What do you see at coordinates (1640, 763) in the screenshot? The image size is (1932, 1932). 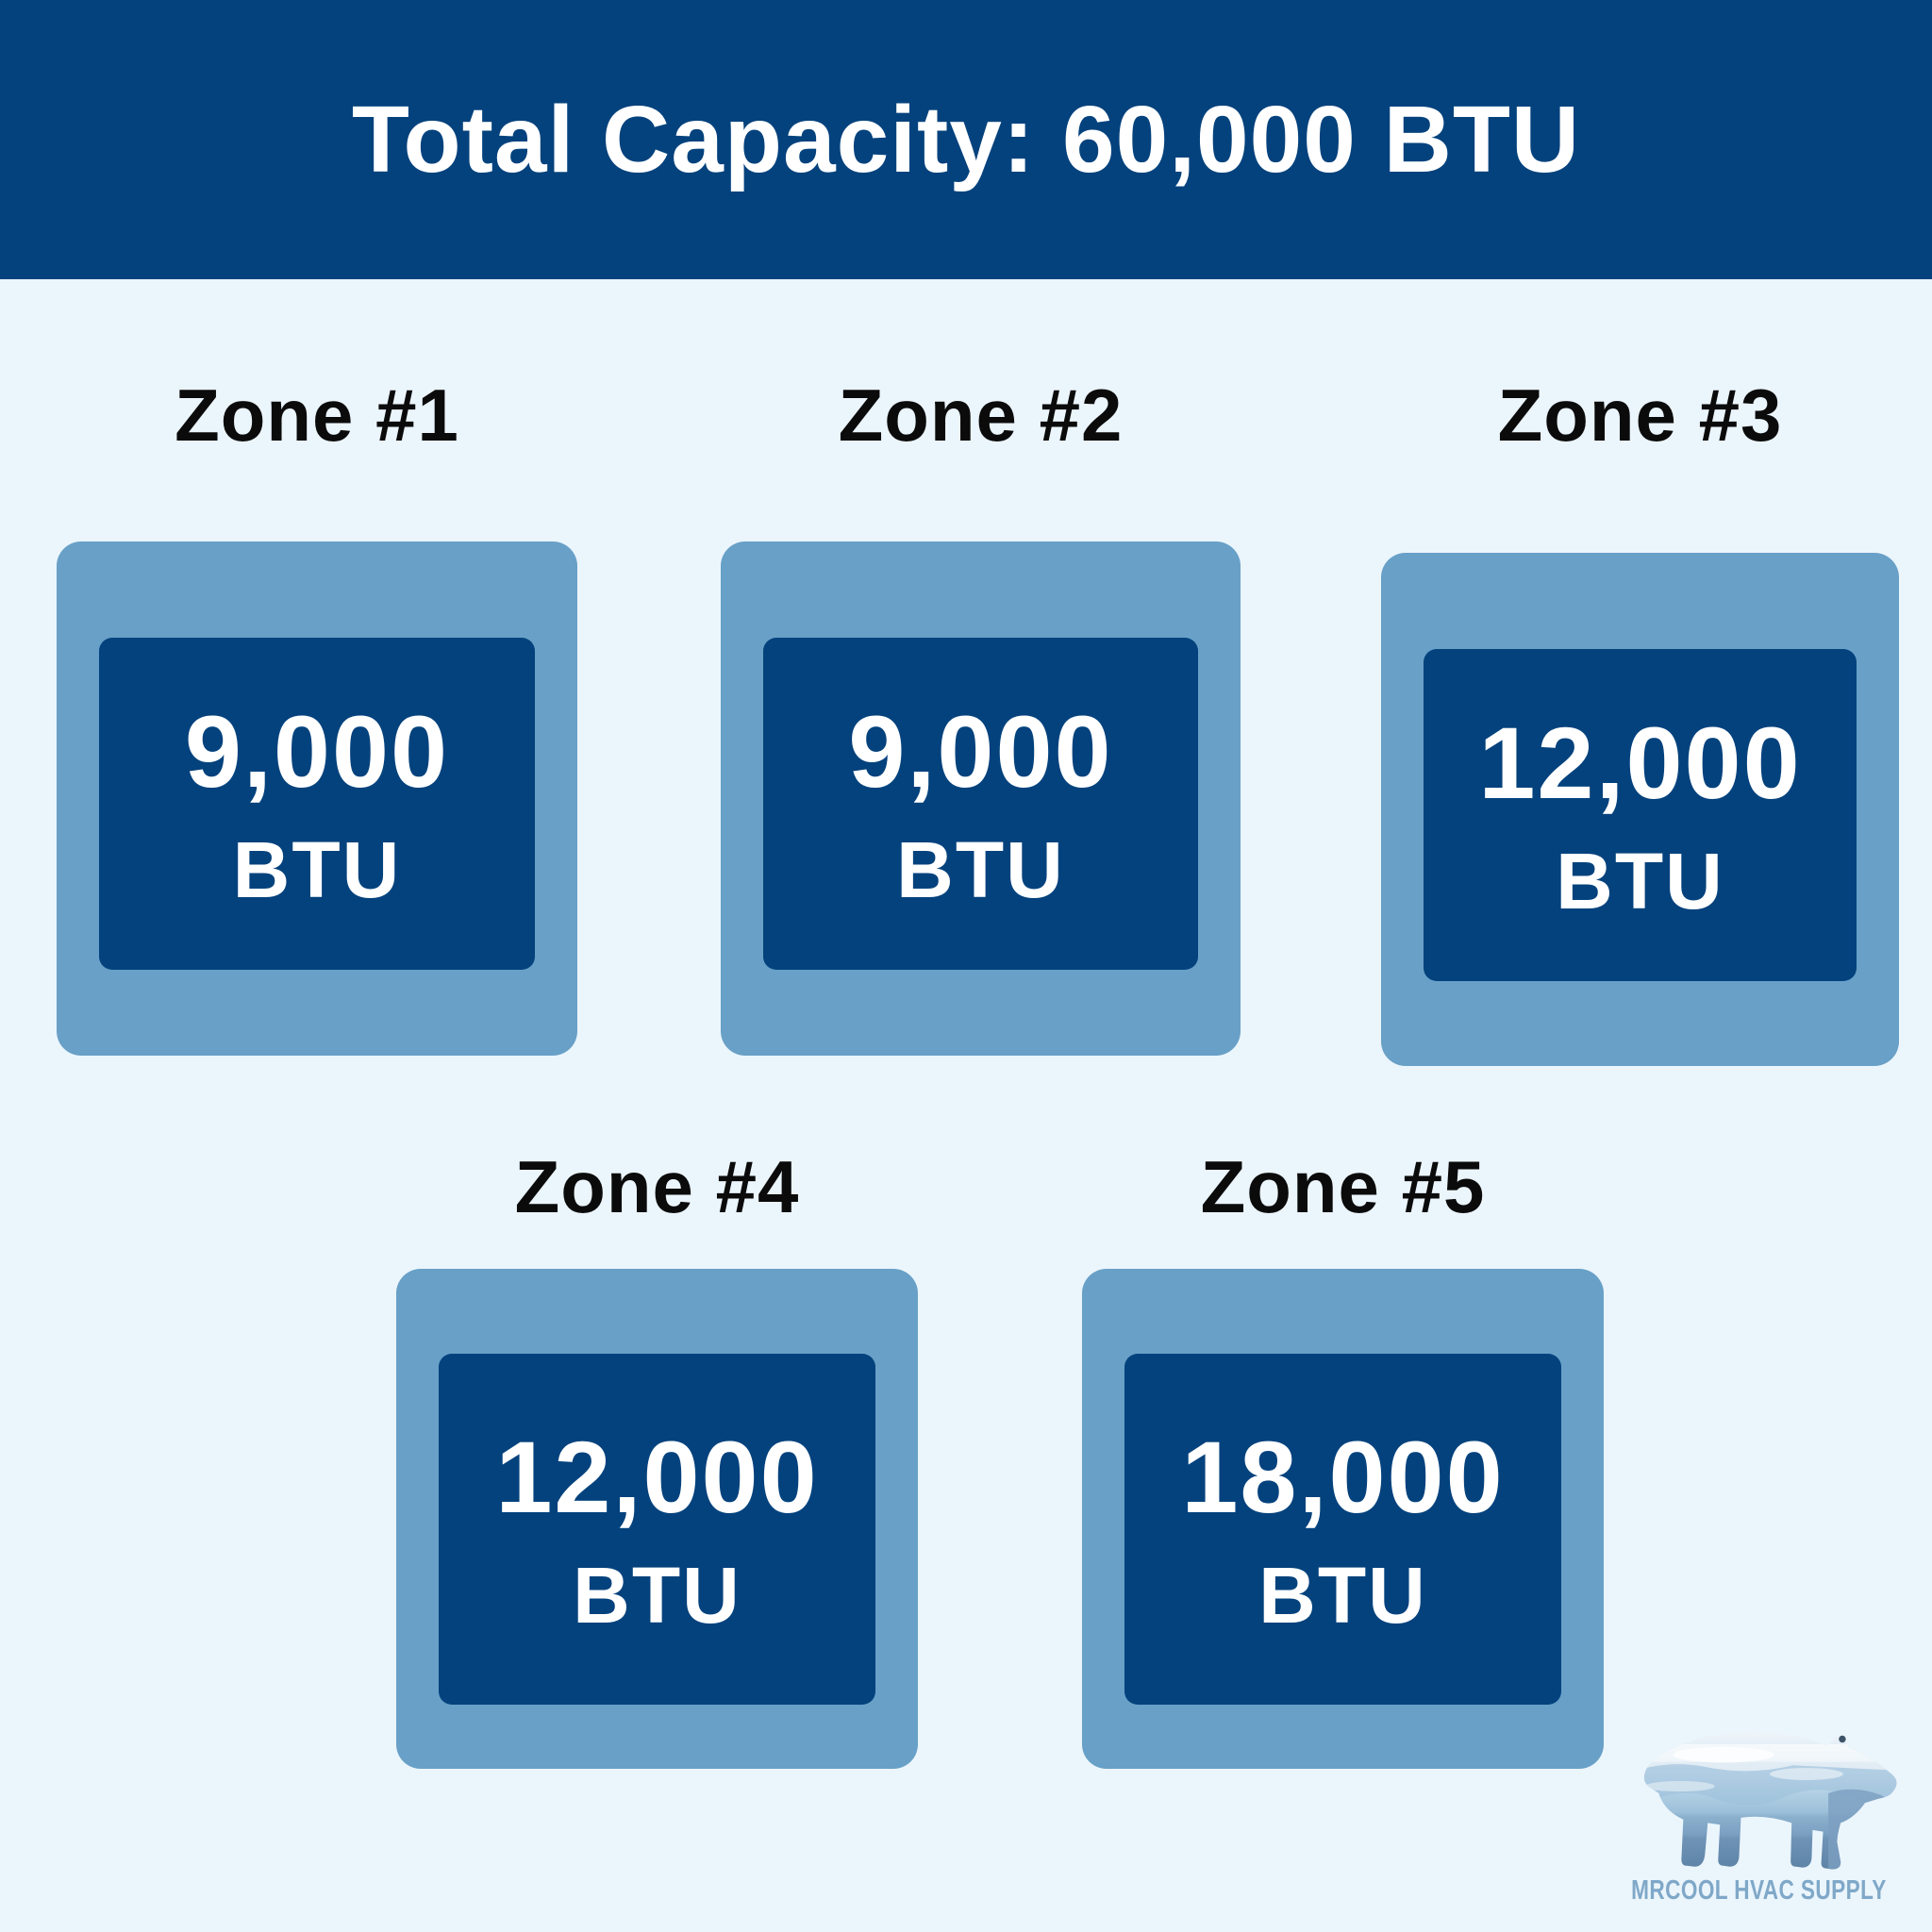 I see `zone-3-value: 12,000` at bounding box center [1640, 763].